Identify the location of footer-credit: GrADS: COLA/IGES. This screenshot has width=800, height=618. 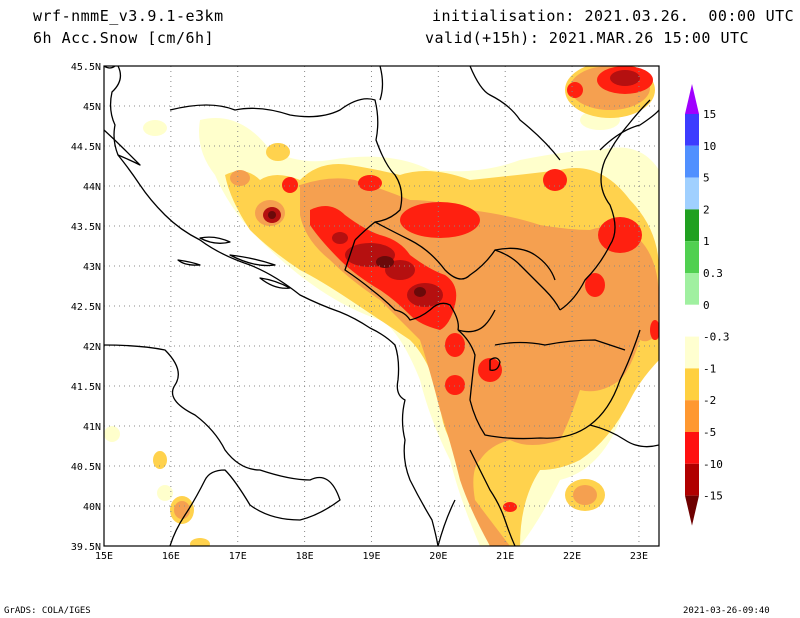
(47, 611).